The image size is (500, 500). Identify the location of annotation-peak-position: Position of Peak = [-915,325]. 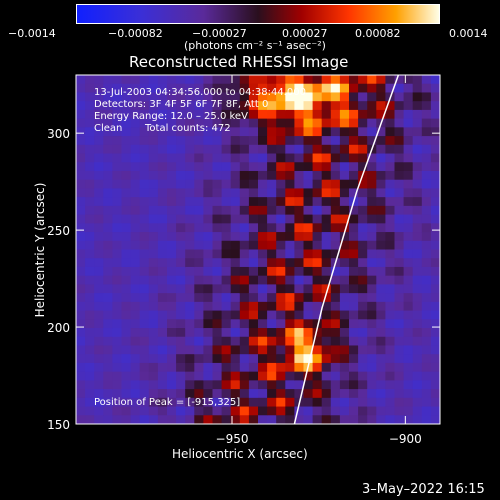
(167, 402).